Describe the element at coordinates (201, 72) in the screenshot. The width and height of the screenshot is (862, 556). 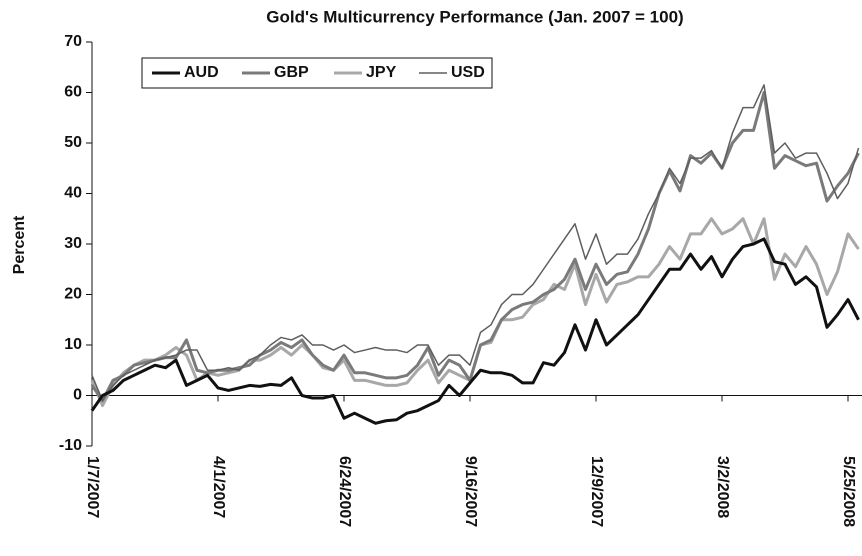
I see `legend-label: AUD` at that location.